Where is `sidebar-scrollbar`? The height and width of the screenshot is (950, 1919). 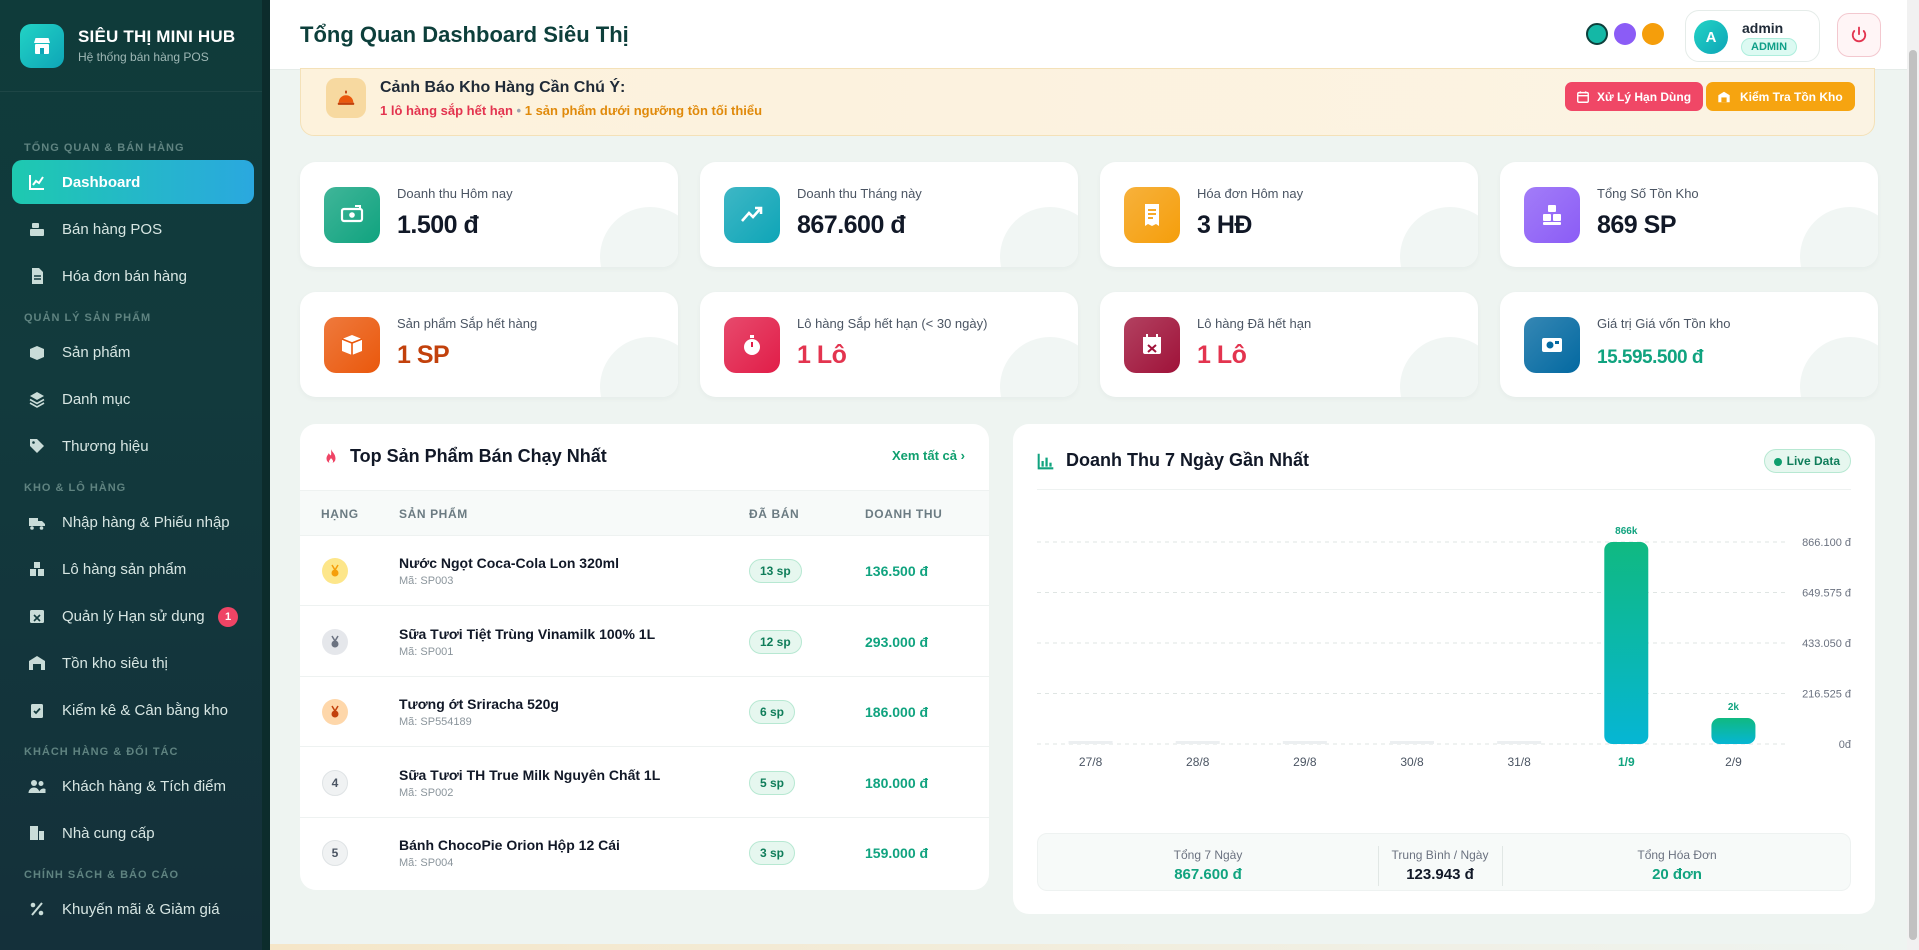
sidebar-scrollbar is located at coordinates (266, 475).